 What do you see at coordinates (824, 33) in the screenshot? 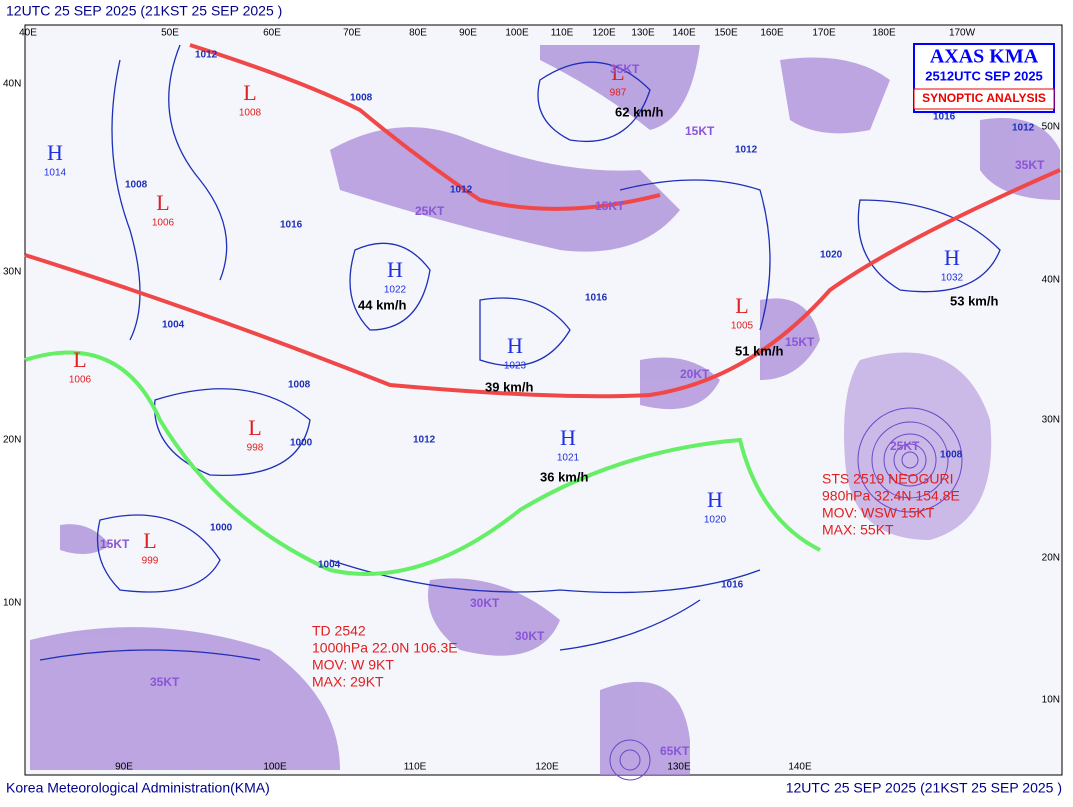
I see `longitude-label: 170E` at bounding box center [824, 33].